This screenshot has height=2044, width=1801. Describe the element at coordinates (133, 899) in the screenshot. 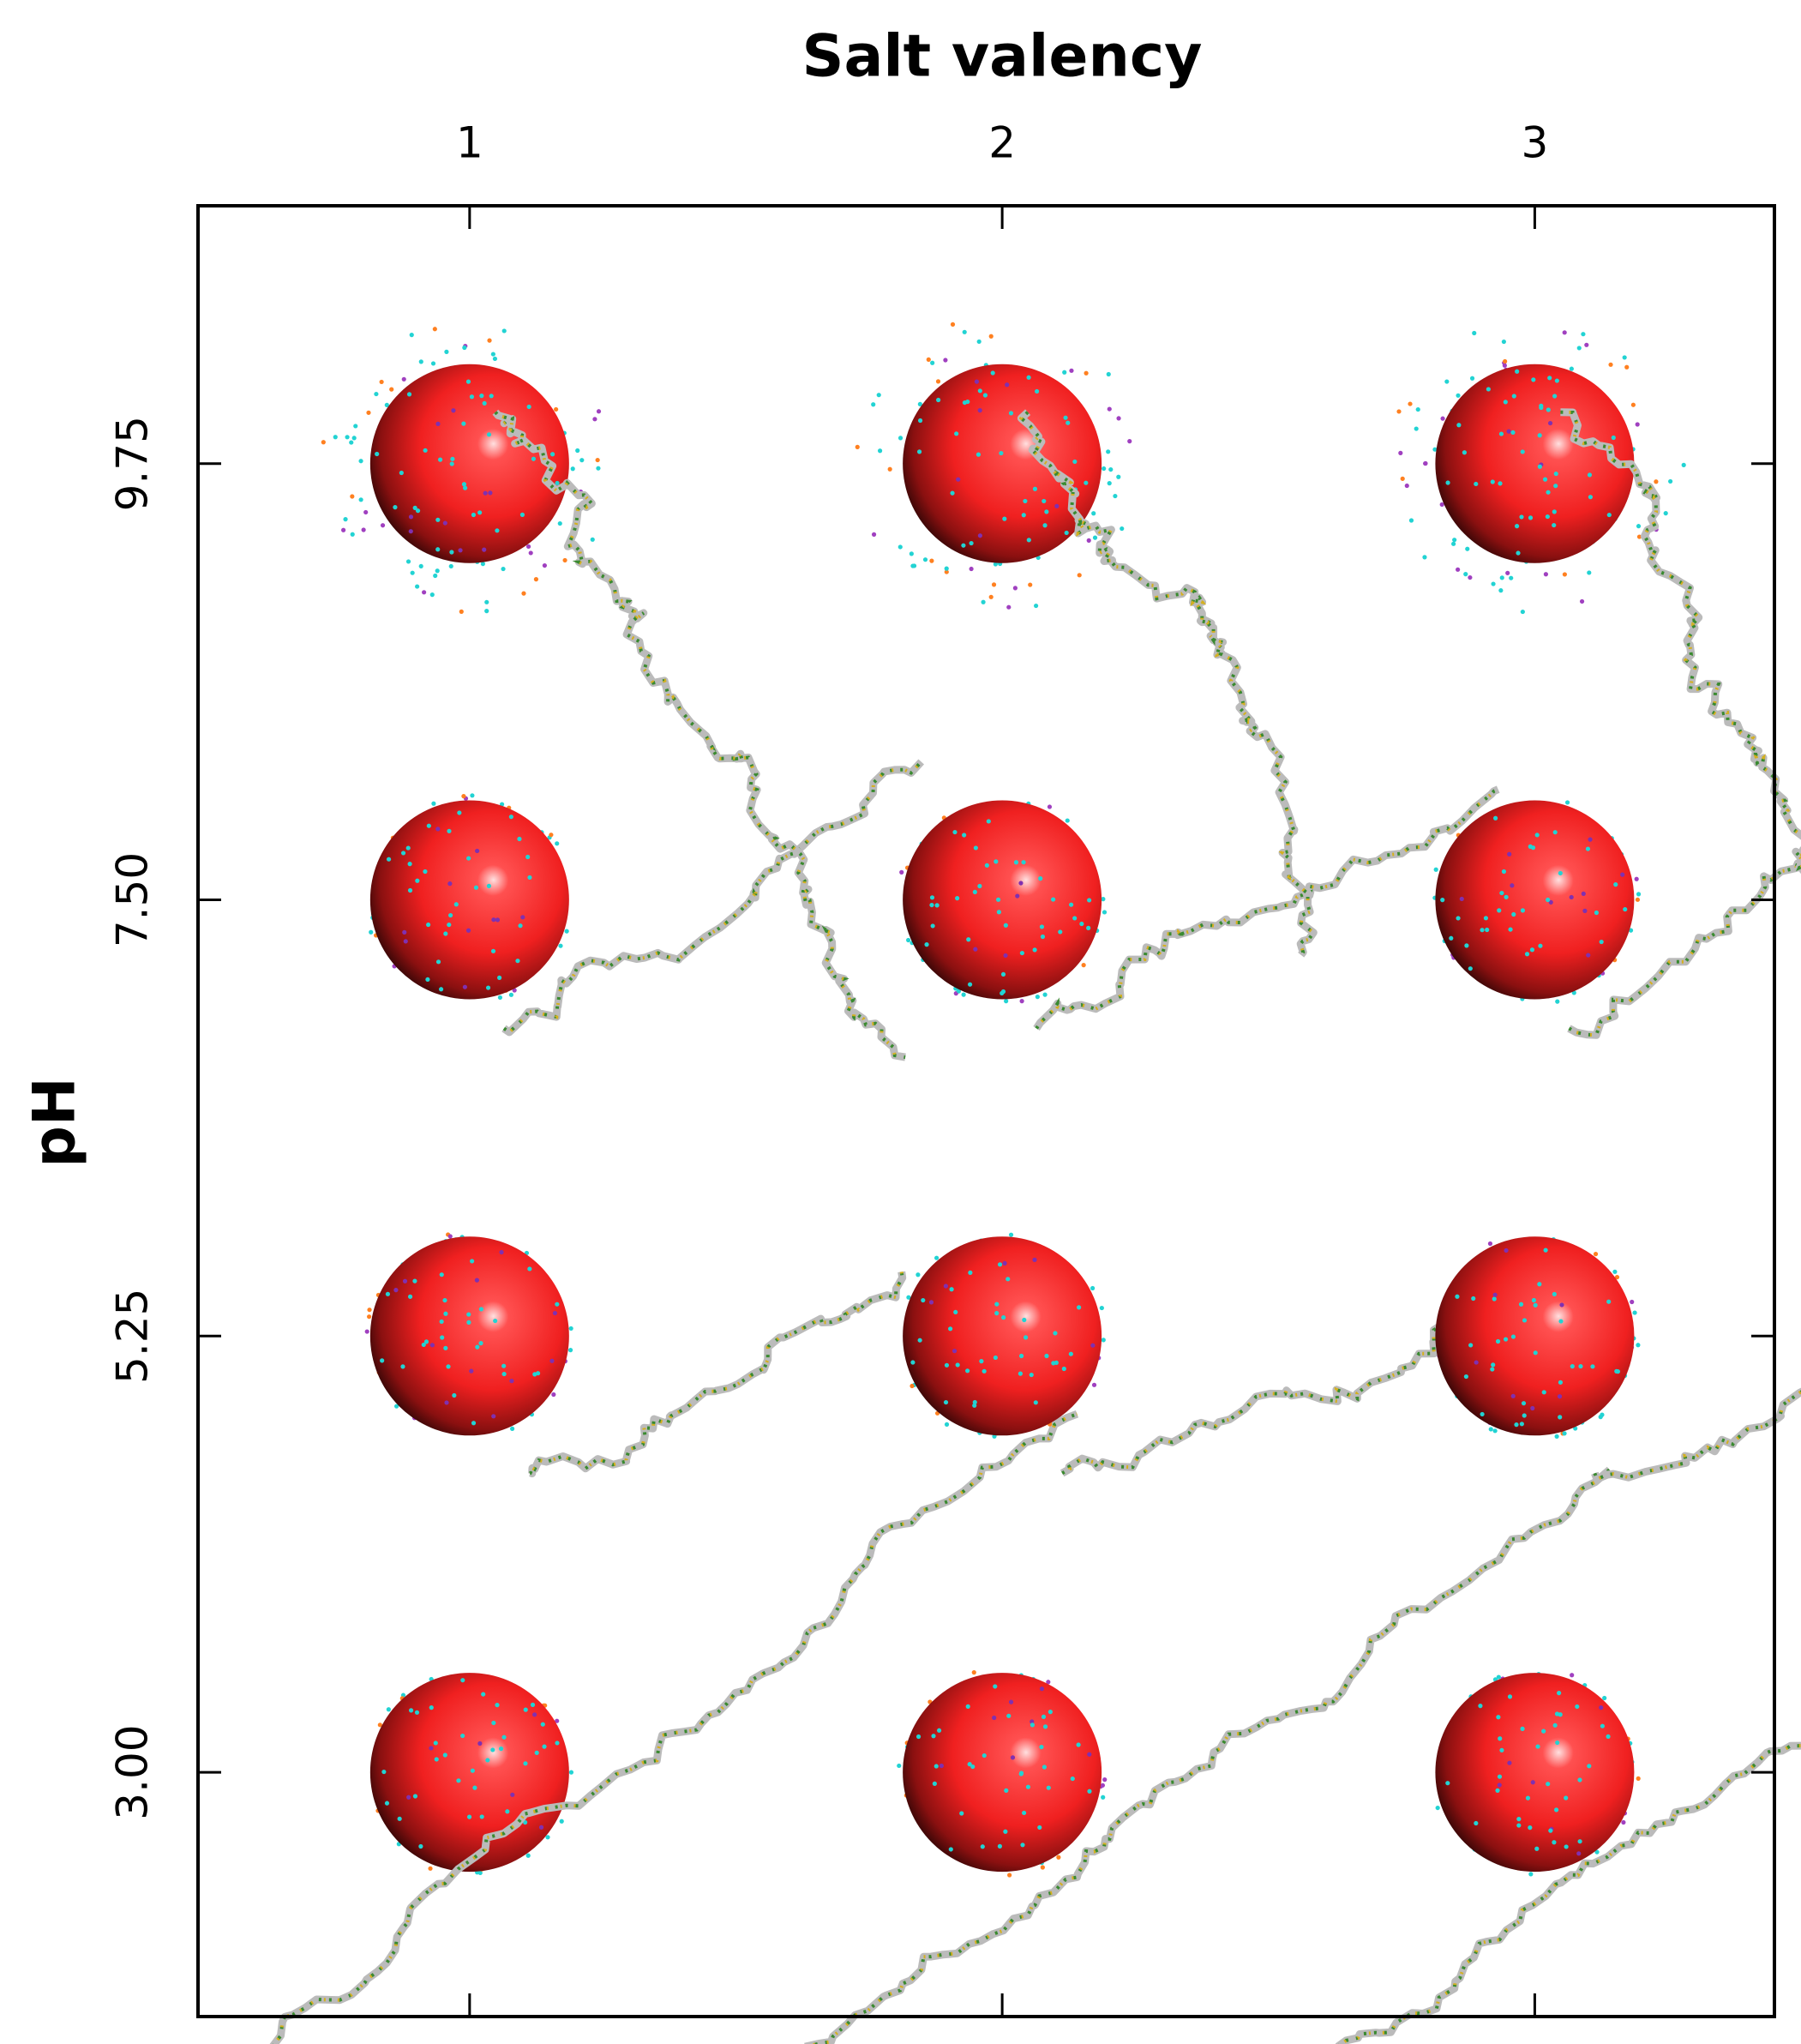

I see `y-tick-label: 7.50` at that location.